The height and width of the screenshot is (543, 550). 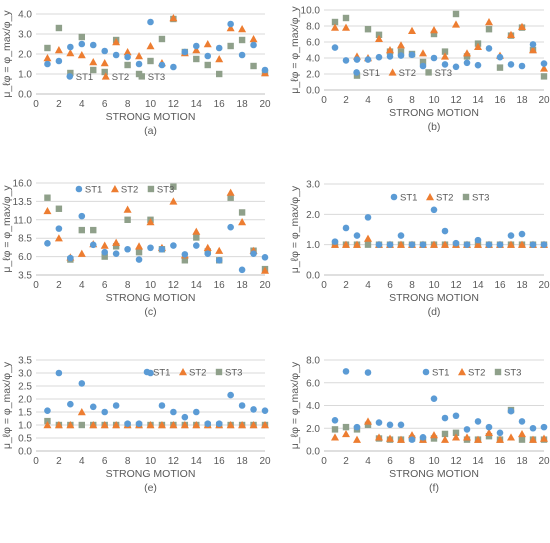 What do you see at coordinates (368, 285) in the screenshot?
I see `x-tick-label: 4` at bounding box center [368, 285].